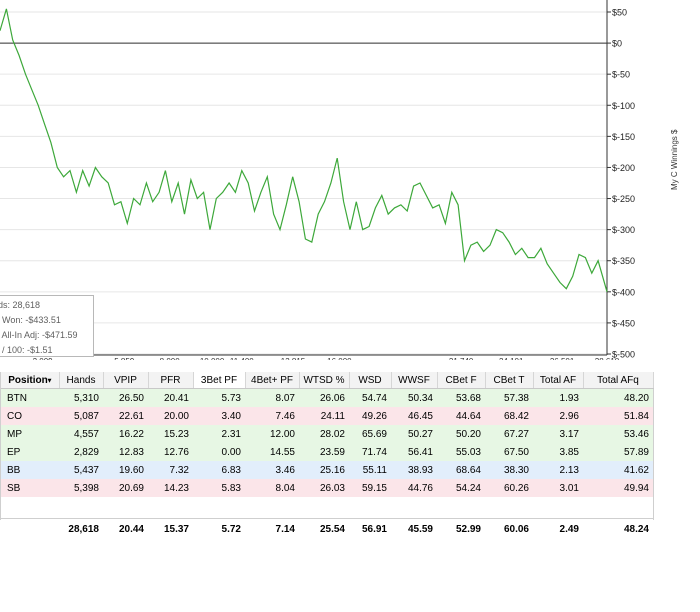 Image resolution: width=700 pixels, height=612 pixels. Describe the element at coordinates (81, 434) in the screenshot. I see `stat-cell: 4,557` at that location.